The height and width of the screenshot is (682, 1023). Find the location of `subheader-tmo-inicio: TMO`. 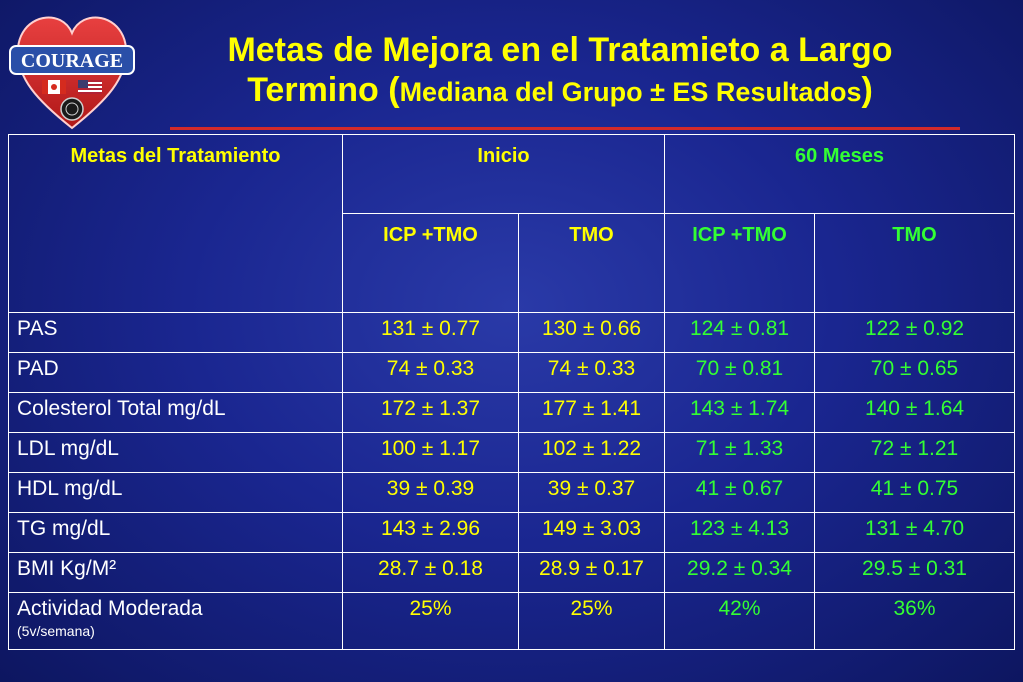

subheader-tmo-inicio: TMO is located at coordinates (591, 263).